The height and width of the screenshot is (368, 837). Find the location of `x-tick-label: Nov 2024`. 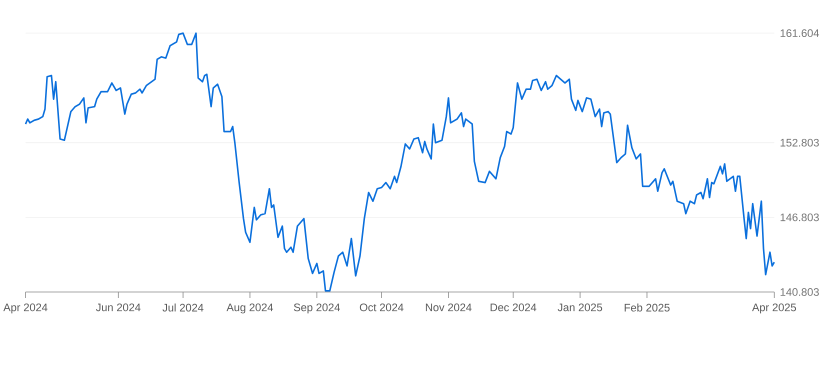

x-tick-label: Nov 2024 is located at coordinates (449, 307).